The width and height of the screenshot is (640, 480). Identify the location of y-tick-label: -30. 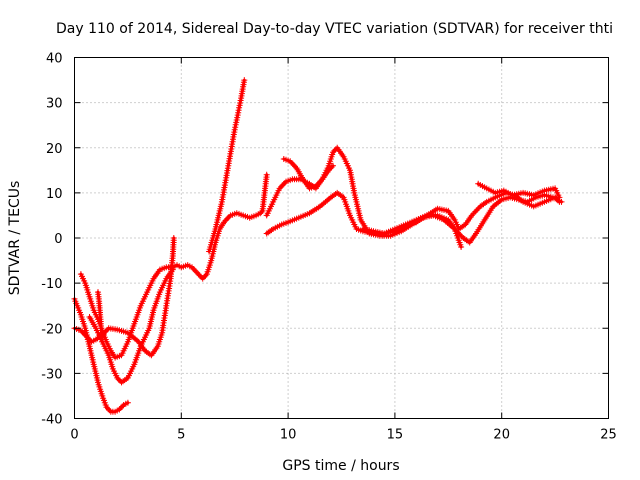
(51, 374).